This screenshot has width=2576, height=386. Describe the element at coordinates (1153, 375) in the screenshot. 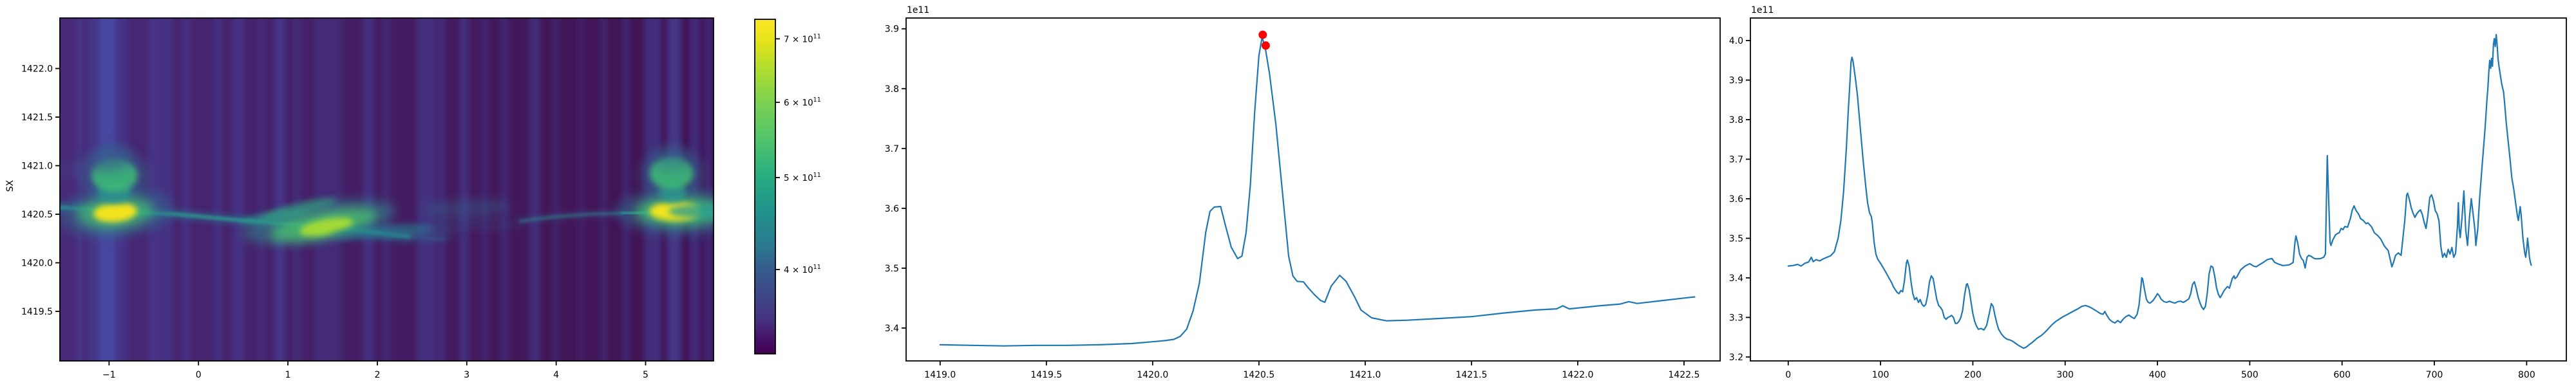

I see `x-tick-label: 1420.0` at that location.